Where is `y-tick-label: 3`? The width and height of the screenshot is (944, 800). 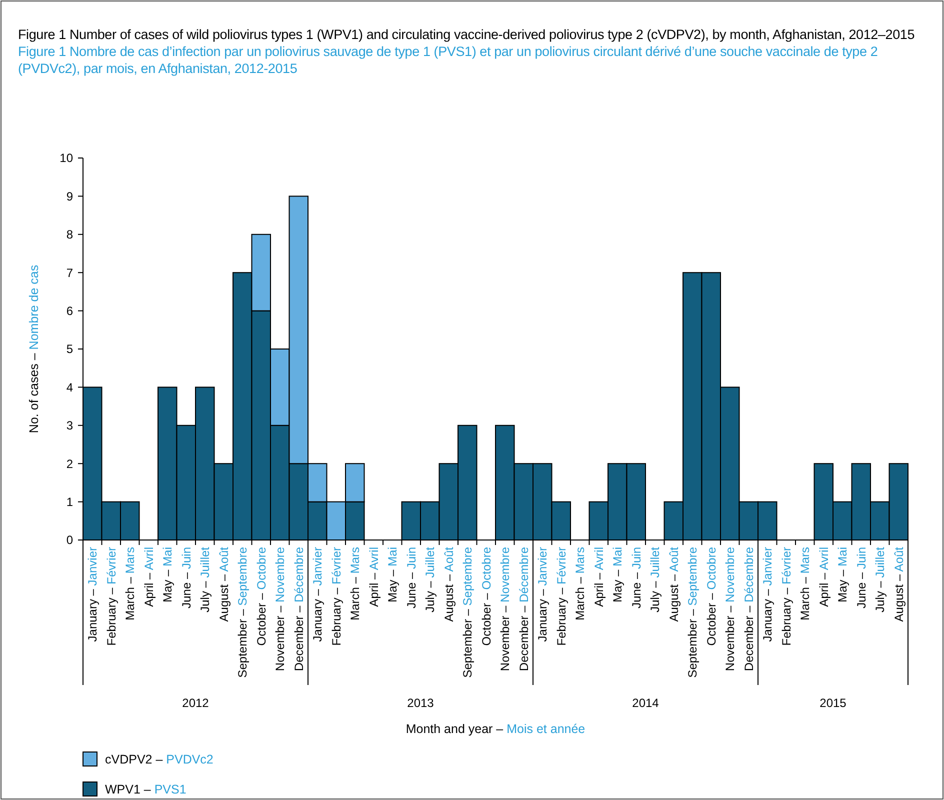 y-tick-label: 3 is located at coordinates (70, 425).